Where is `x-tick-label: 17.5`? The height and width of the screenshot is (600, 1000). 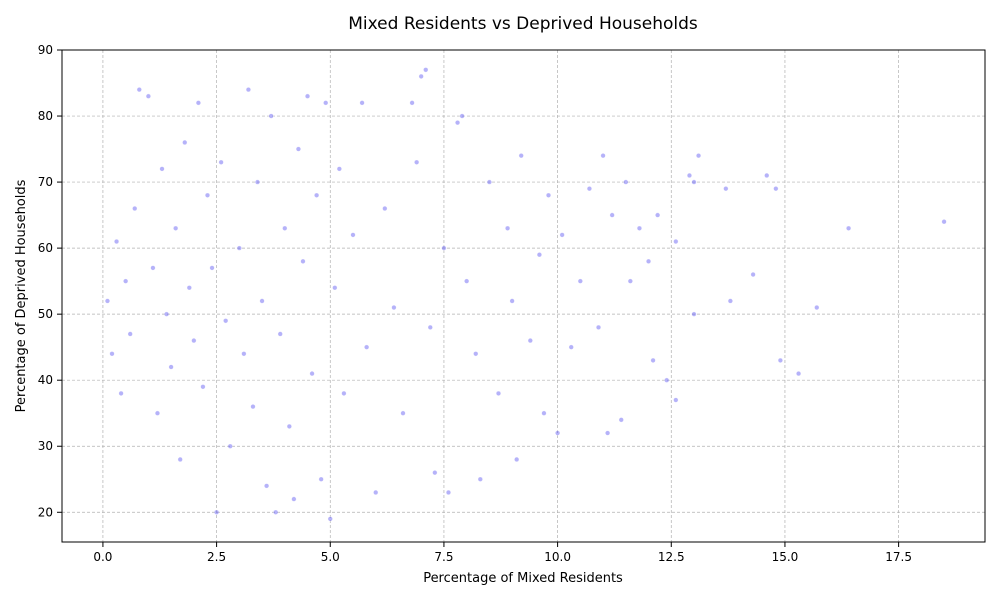
x-tick-label: 17.5 is located at coordinates (898, 557).